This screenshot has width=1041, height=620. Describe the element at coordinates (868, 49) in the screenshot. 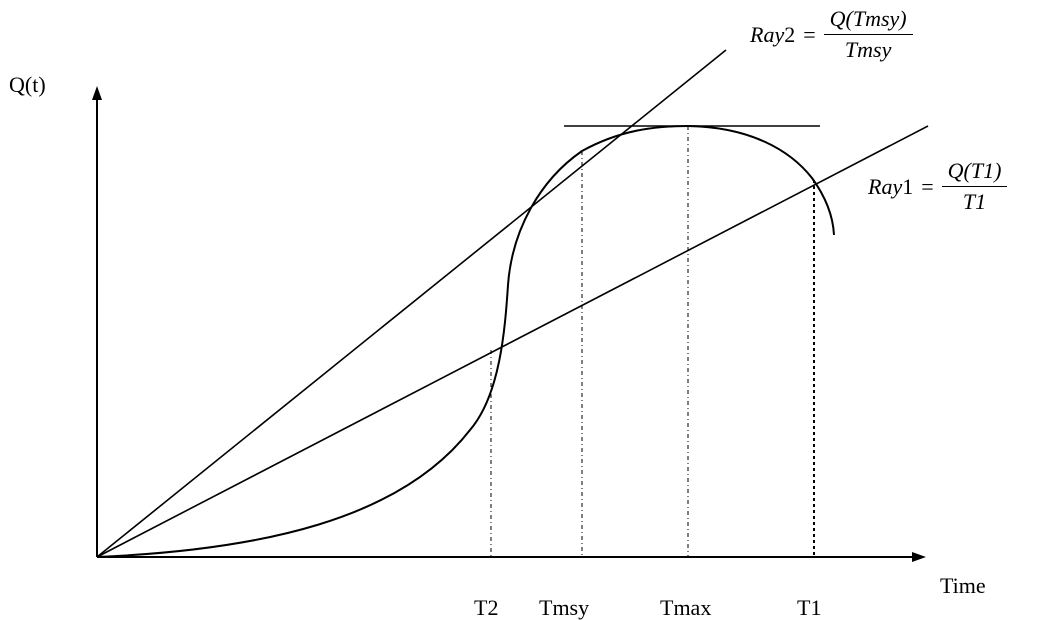

I see `ray2-denominator: Tmsy` at that location.